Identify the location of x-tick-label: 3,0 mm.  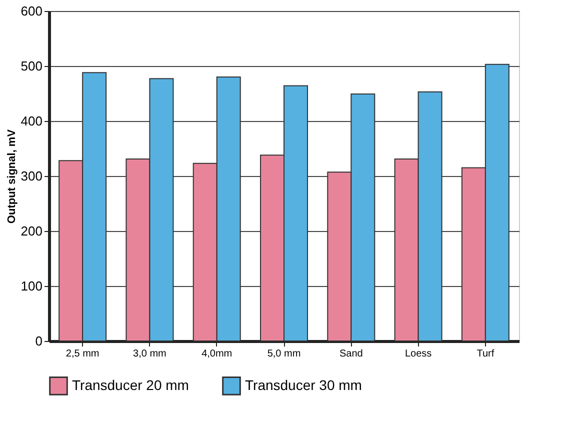
(149, 354).